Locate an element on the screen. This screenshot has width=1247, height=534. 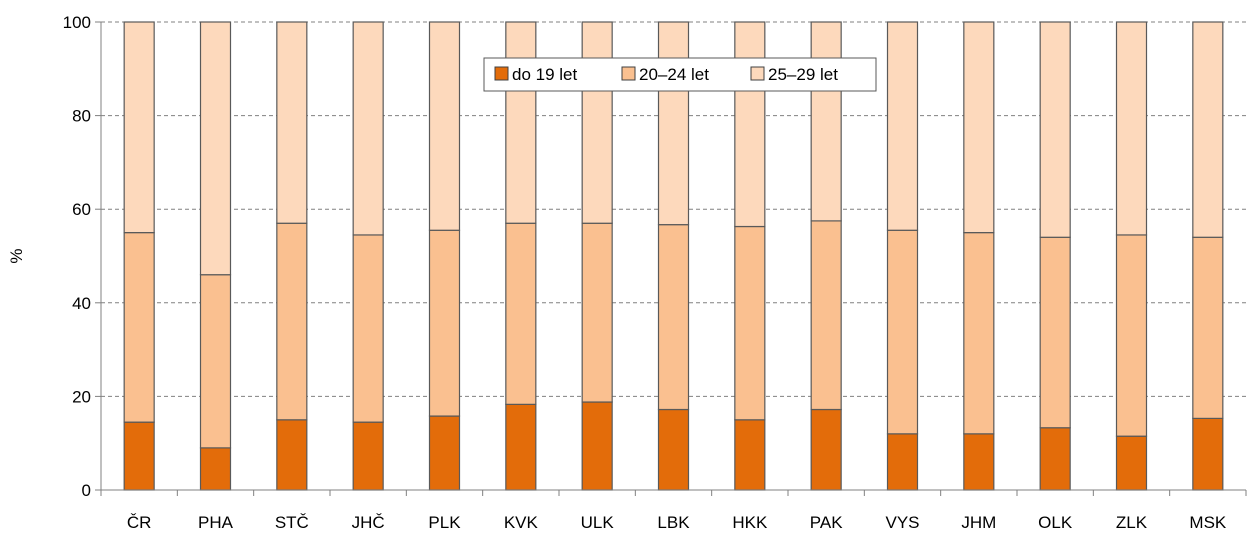
x-tick-label: JHM is located at coordinates (978, 522).